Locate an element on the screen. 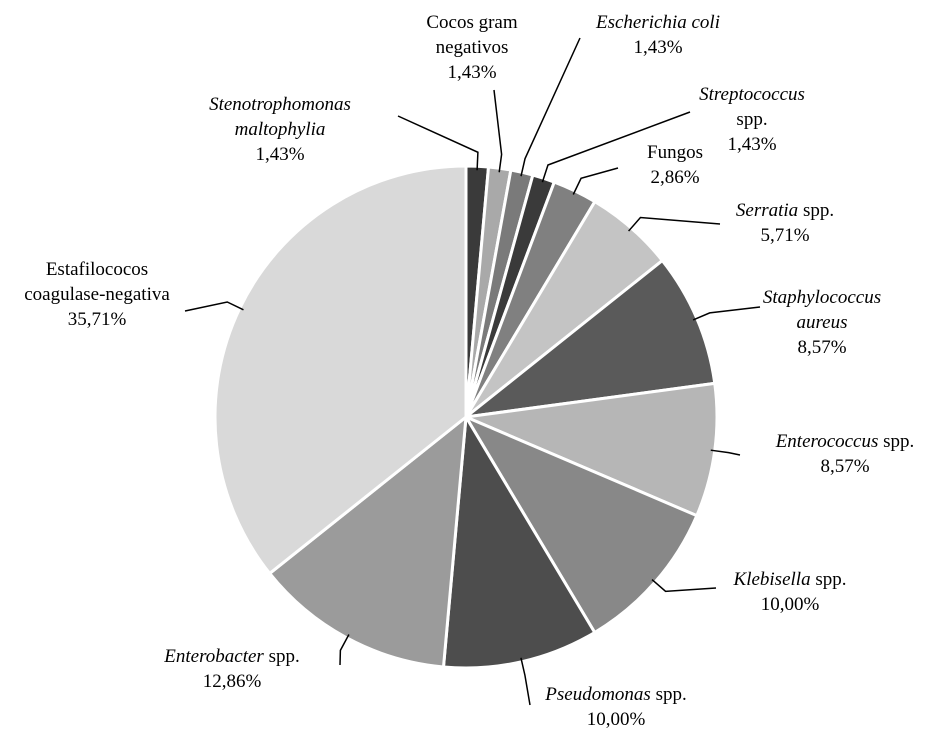 This screenshot has width=933, height=734. label-word: Stenotrophomonas is located at coordinates (280, 104).